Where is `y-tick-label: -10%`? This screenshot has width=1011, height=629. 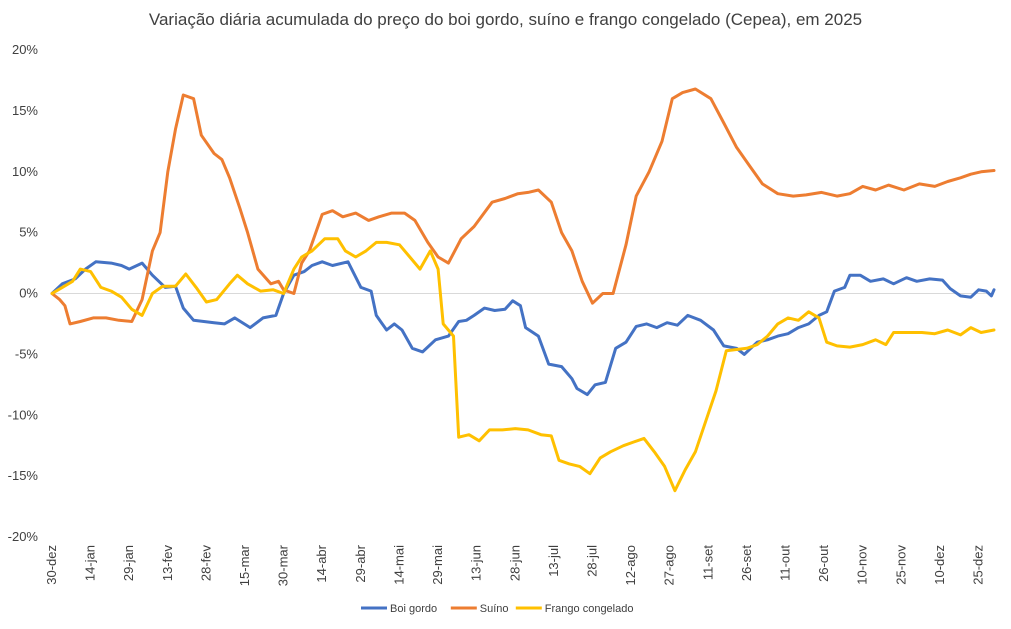
y-tick-label: -10% is located at coordinates (23, 414).